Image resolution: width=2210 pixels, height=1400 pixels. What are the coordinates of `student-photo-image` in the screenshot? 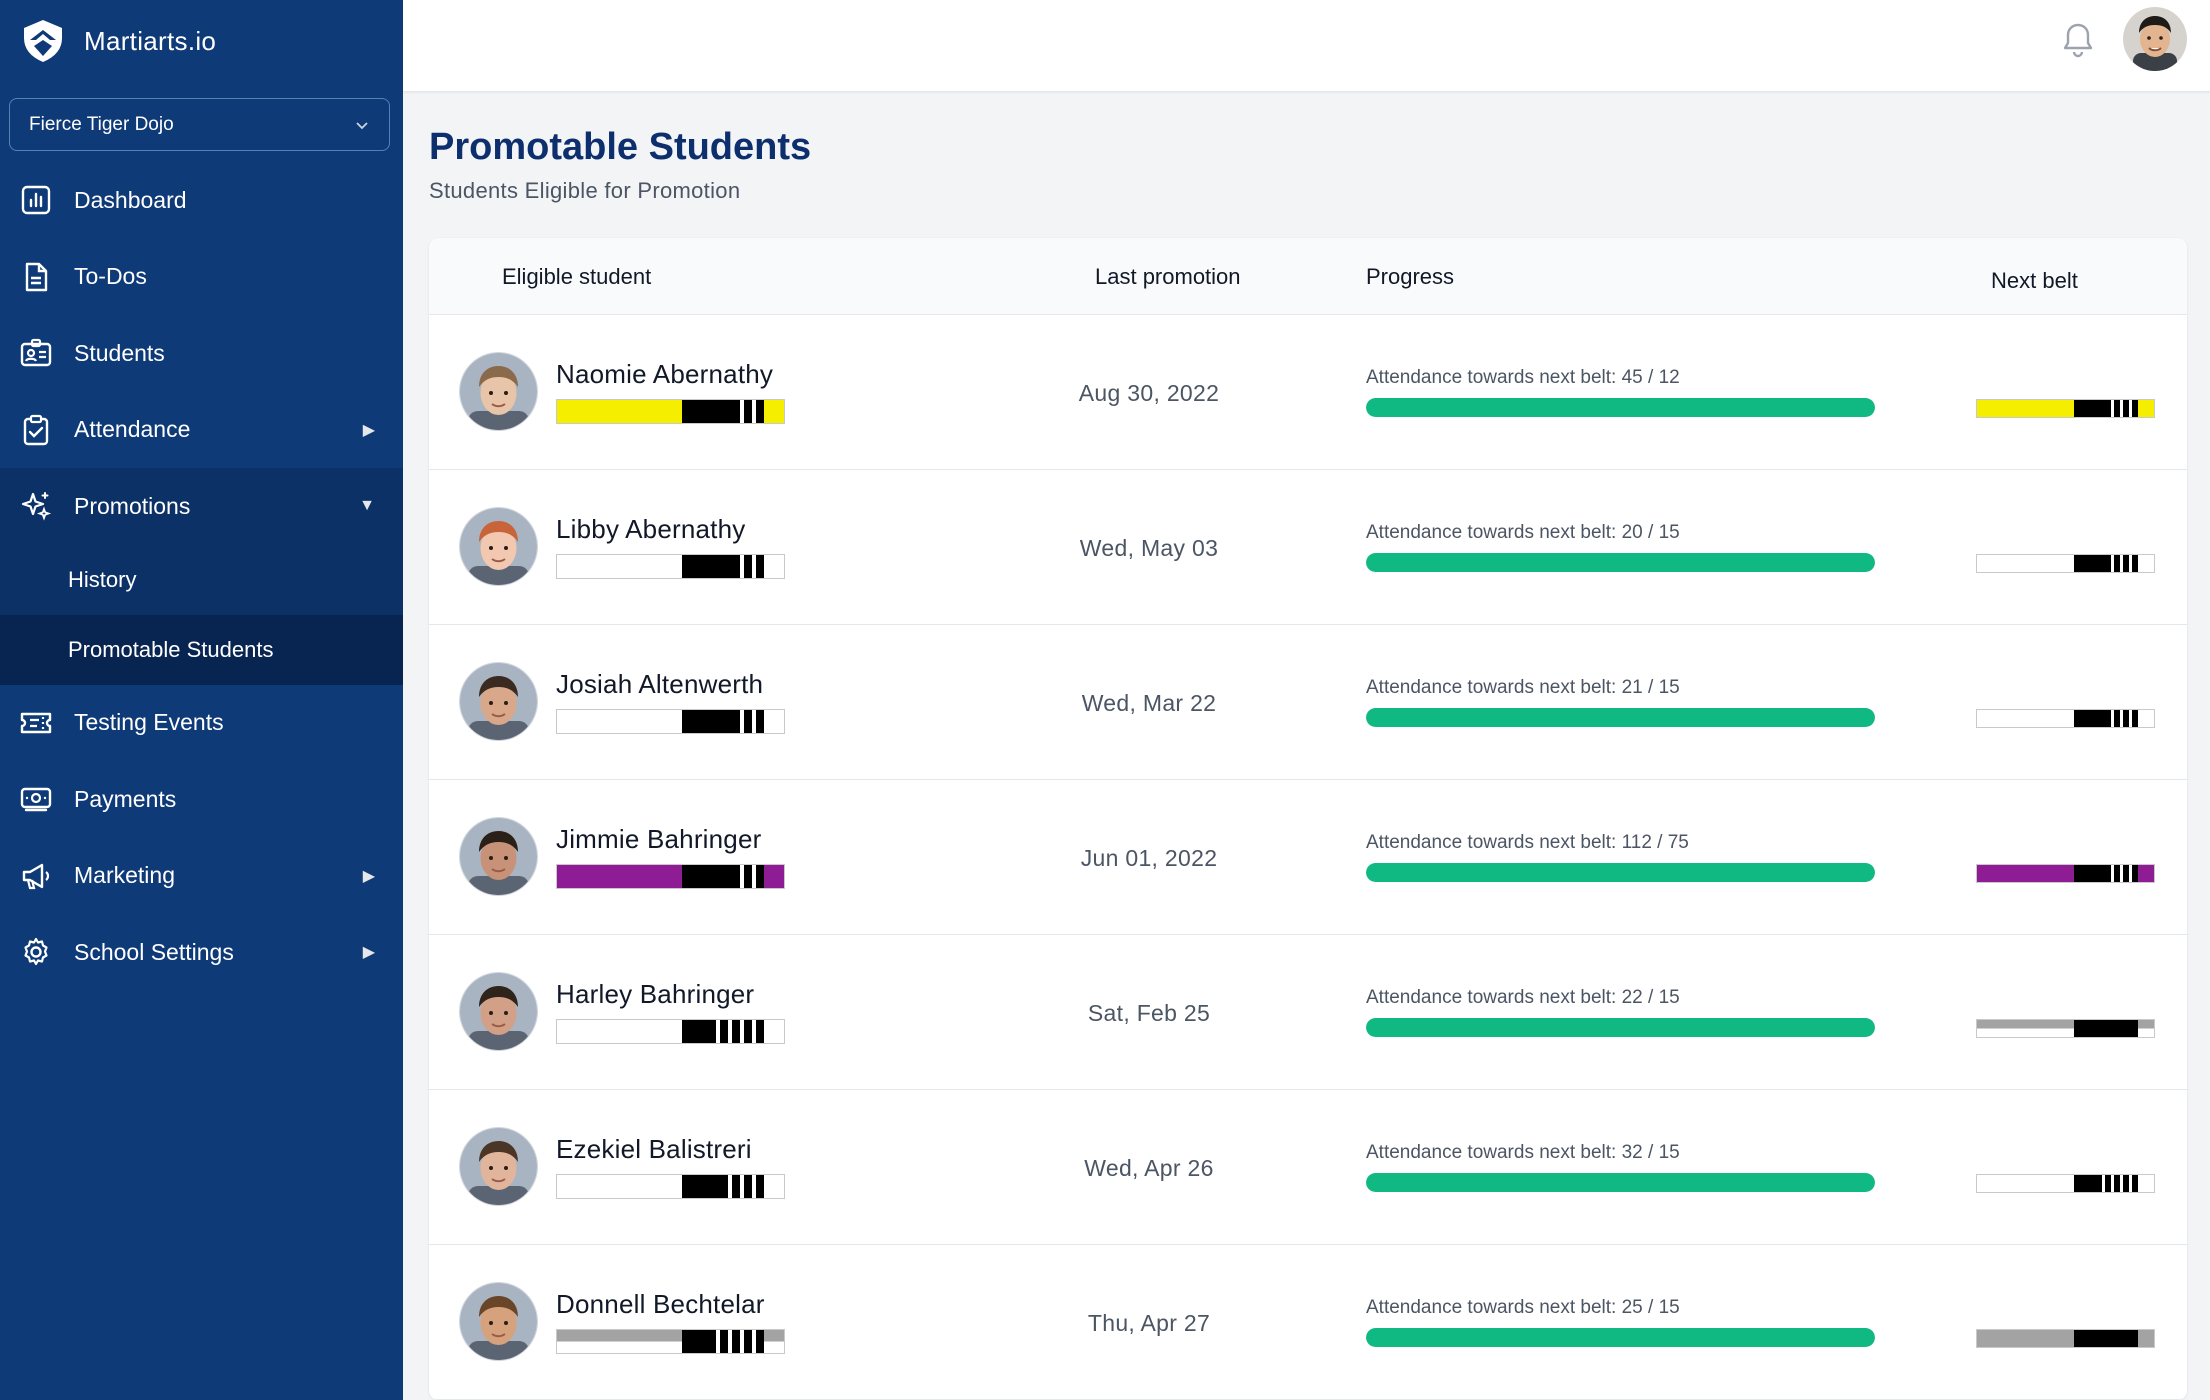 It's located at (498, 1011).